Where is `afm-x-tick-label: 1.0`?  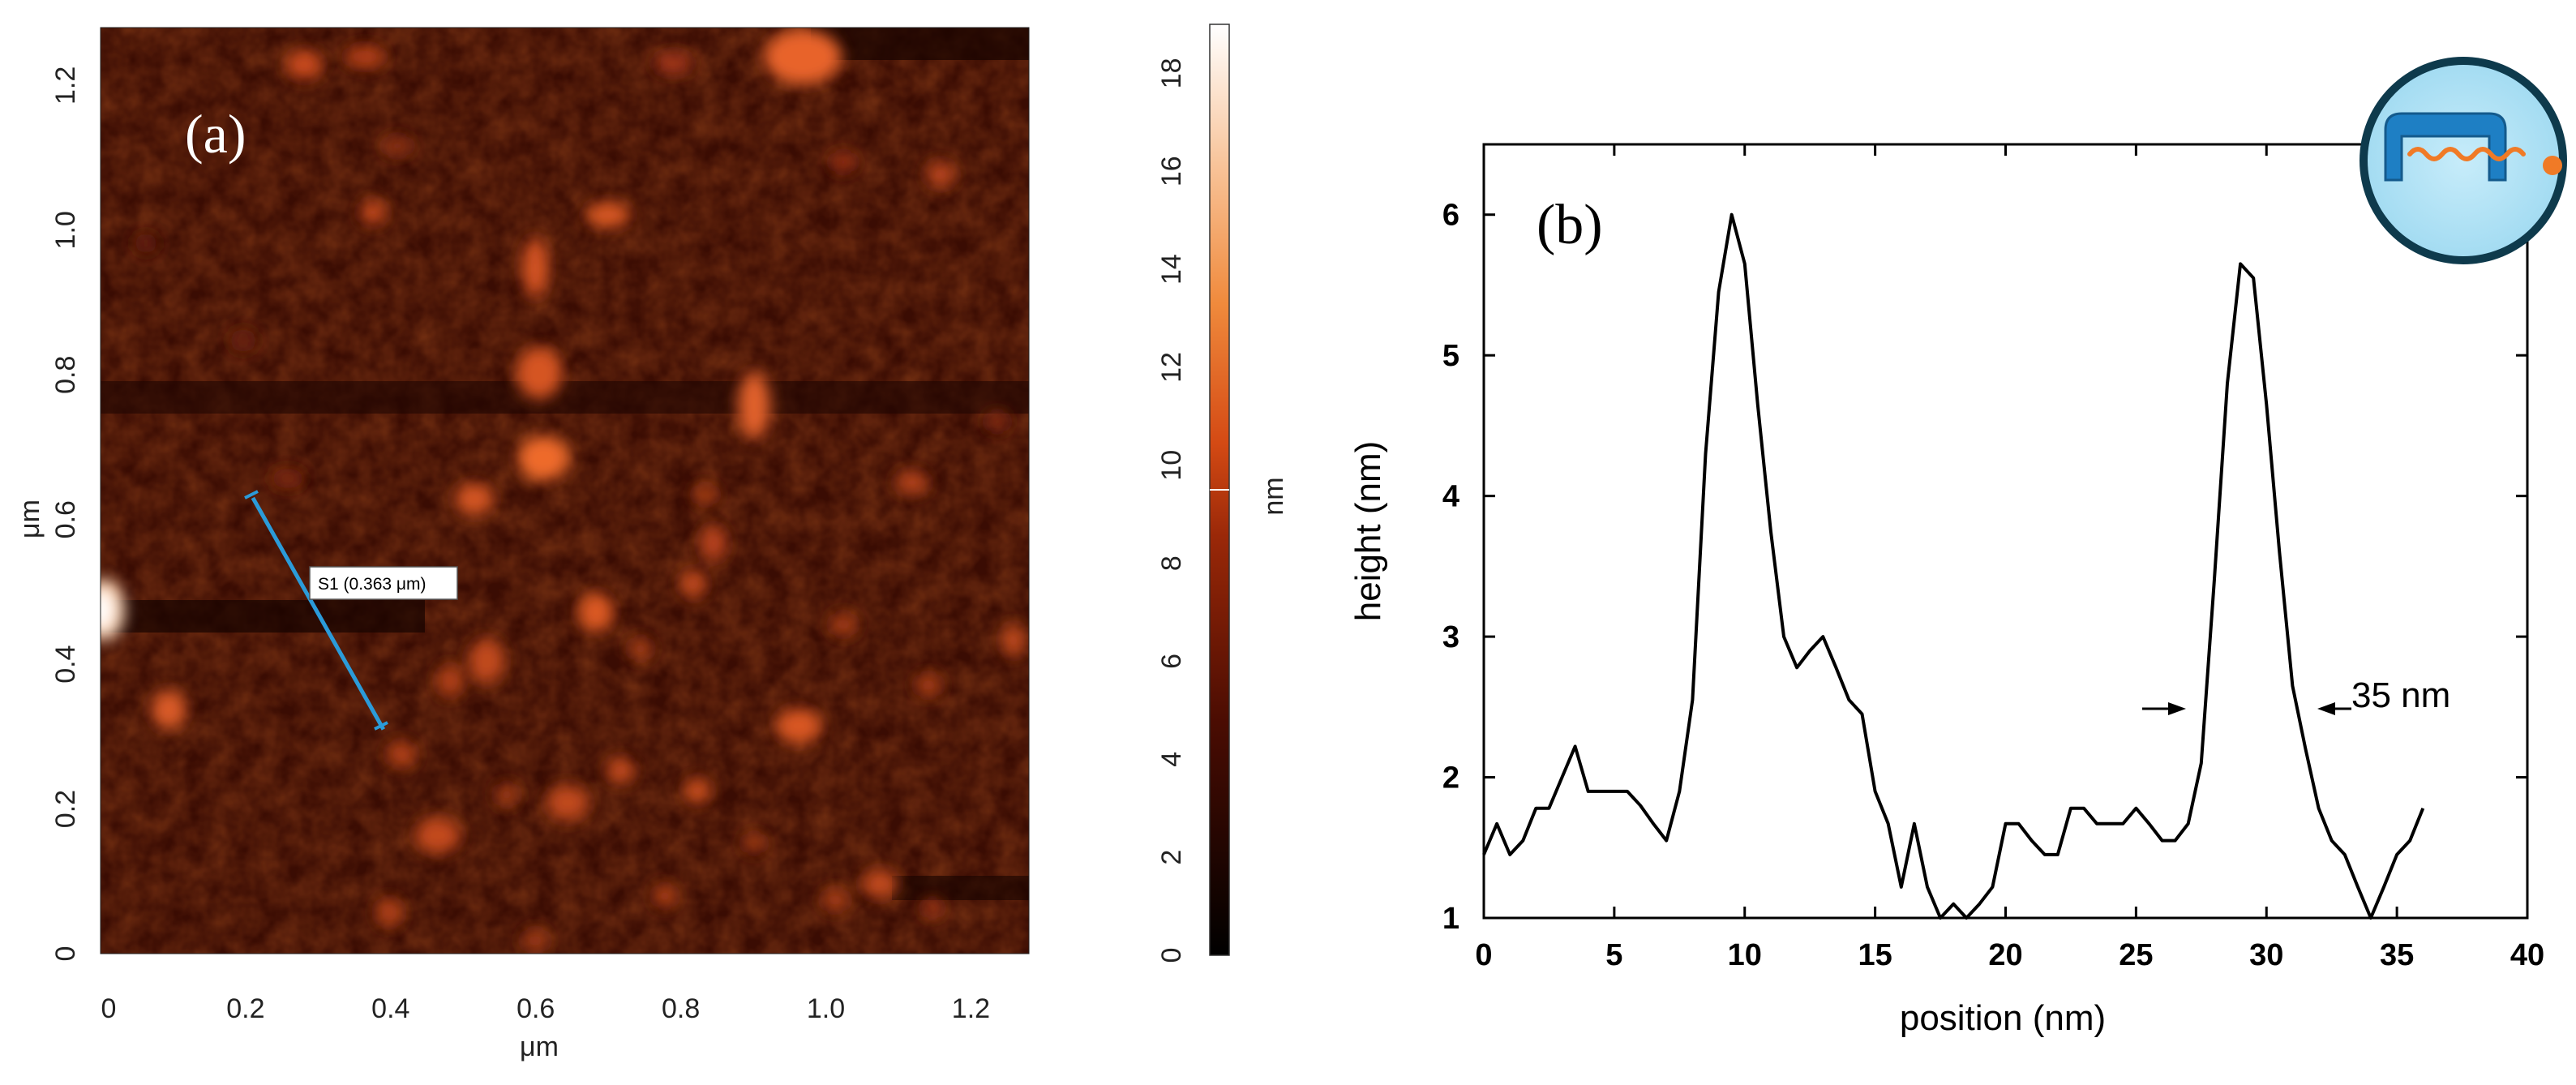
afm-x-tick-label: 1.0 is located at coordinates (826, 1008).